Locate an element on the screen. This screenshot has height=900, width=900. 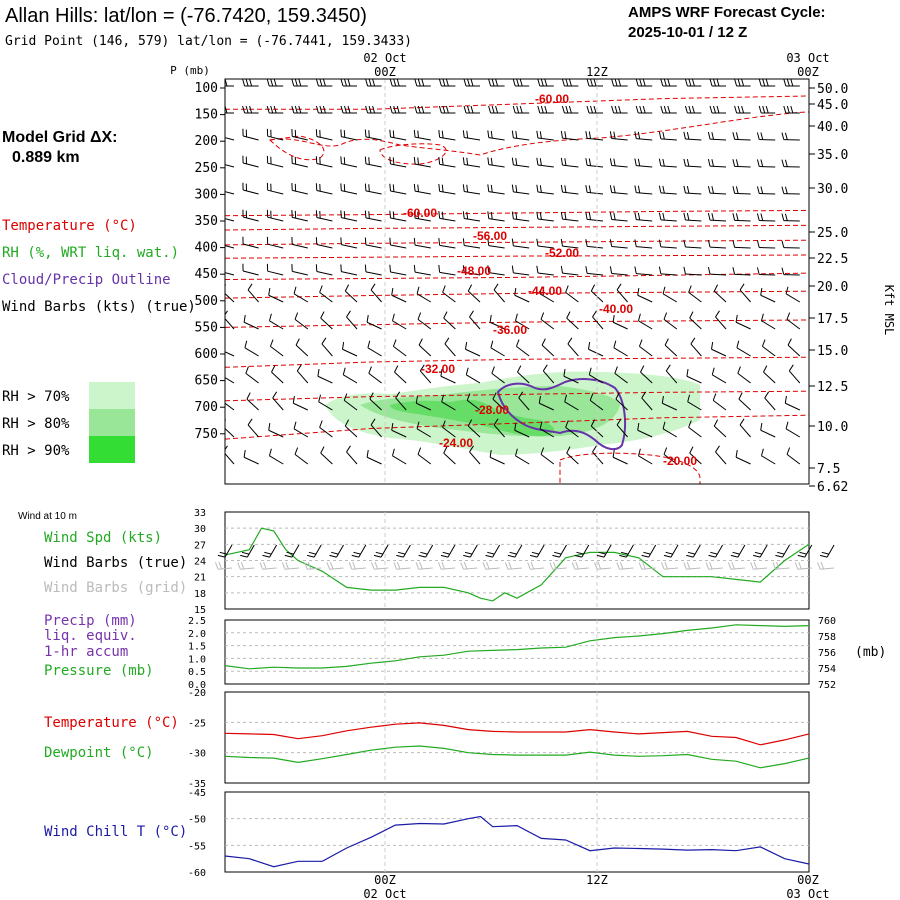
top-tick-00z-2: 00Z is located at coordinates (808, 72).